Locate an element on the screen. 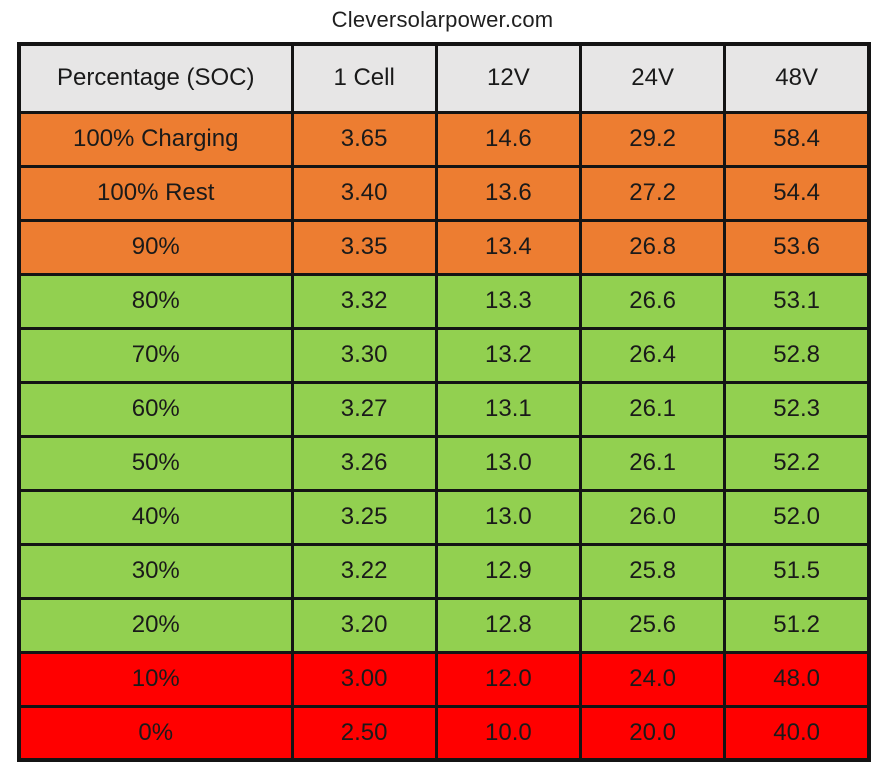  voltage-cell: 13.4 is located at coordinates (508, 247).